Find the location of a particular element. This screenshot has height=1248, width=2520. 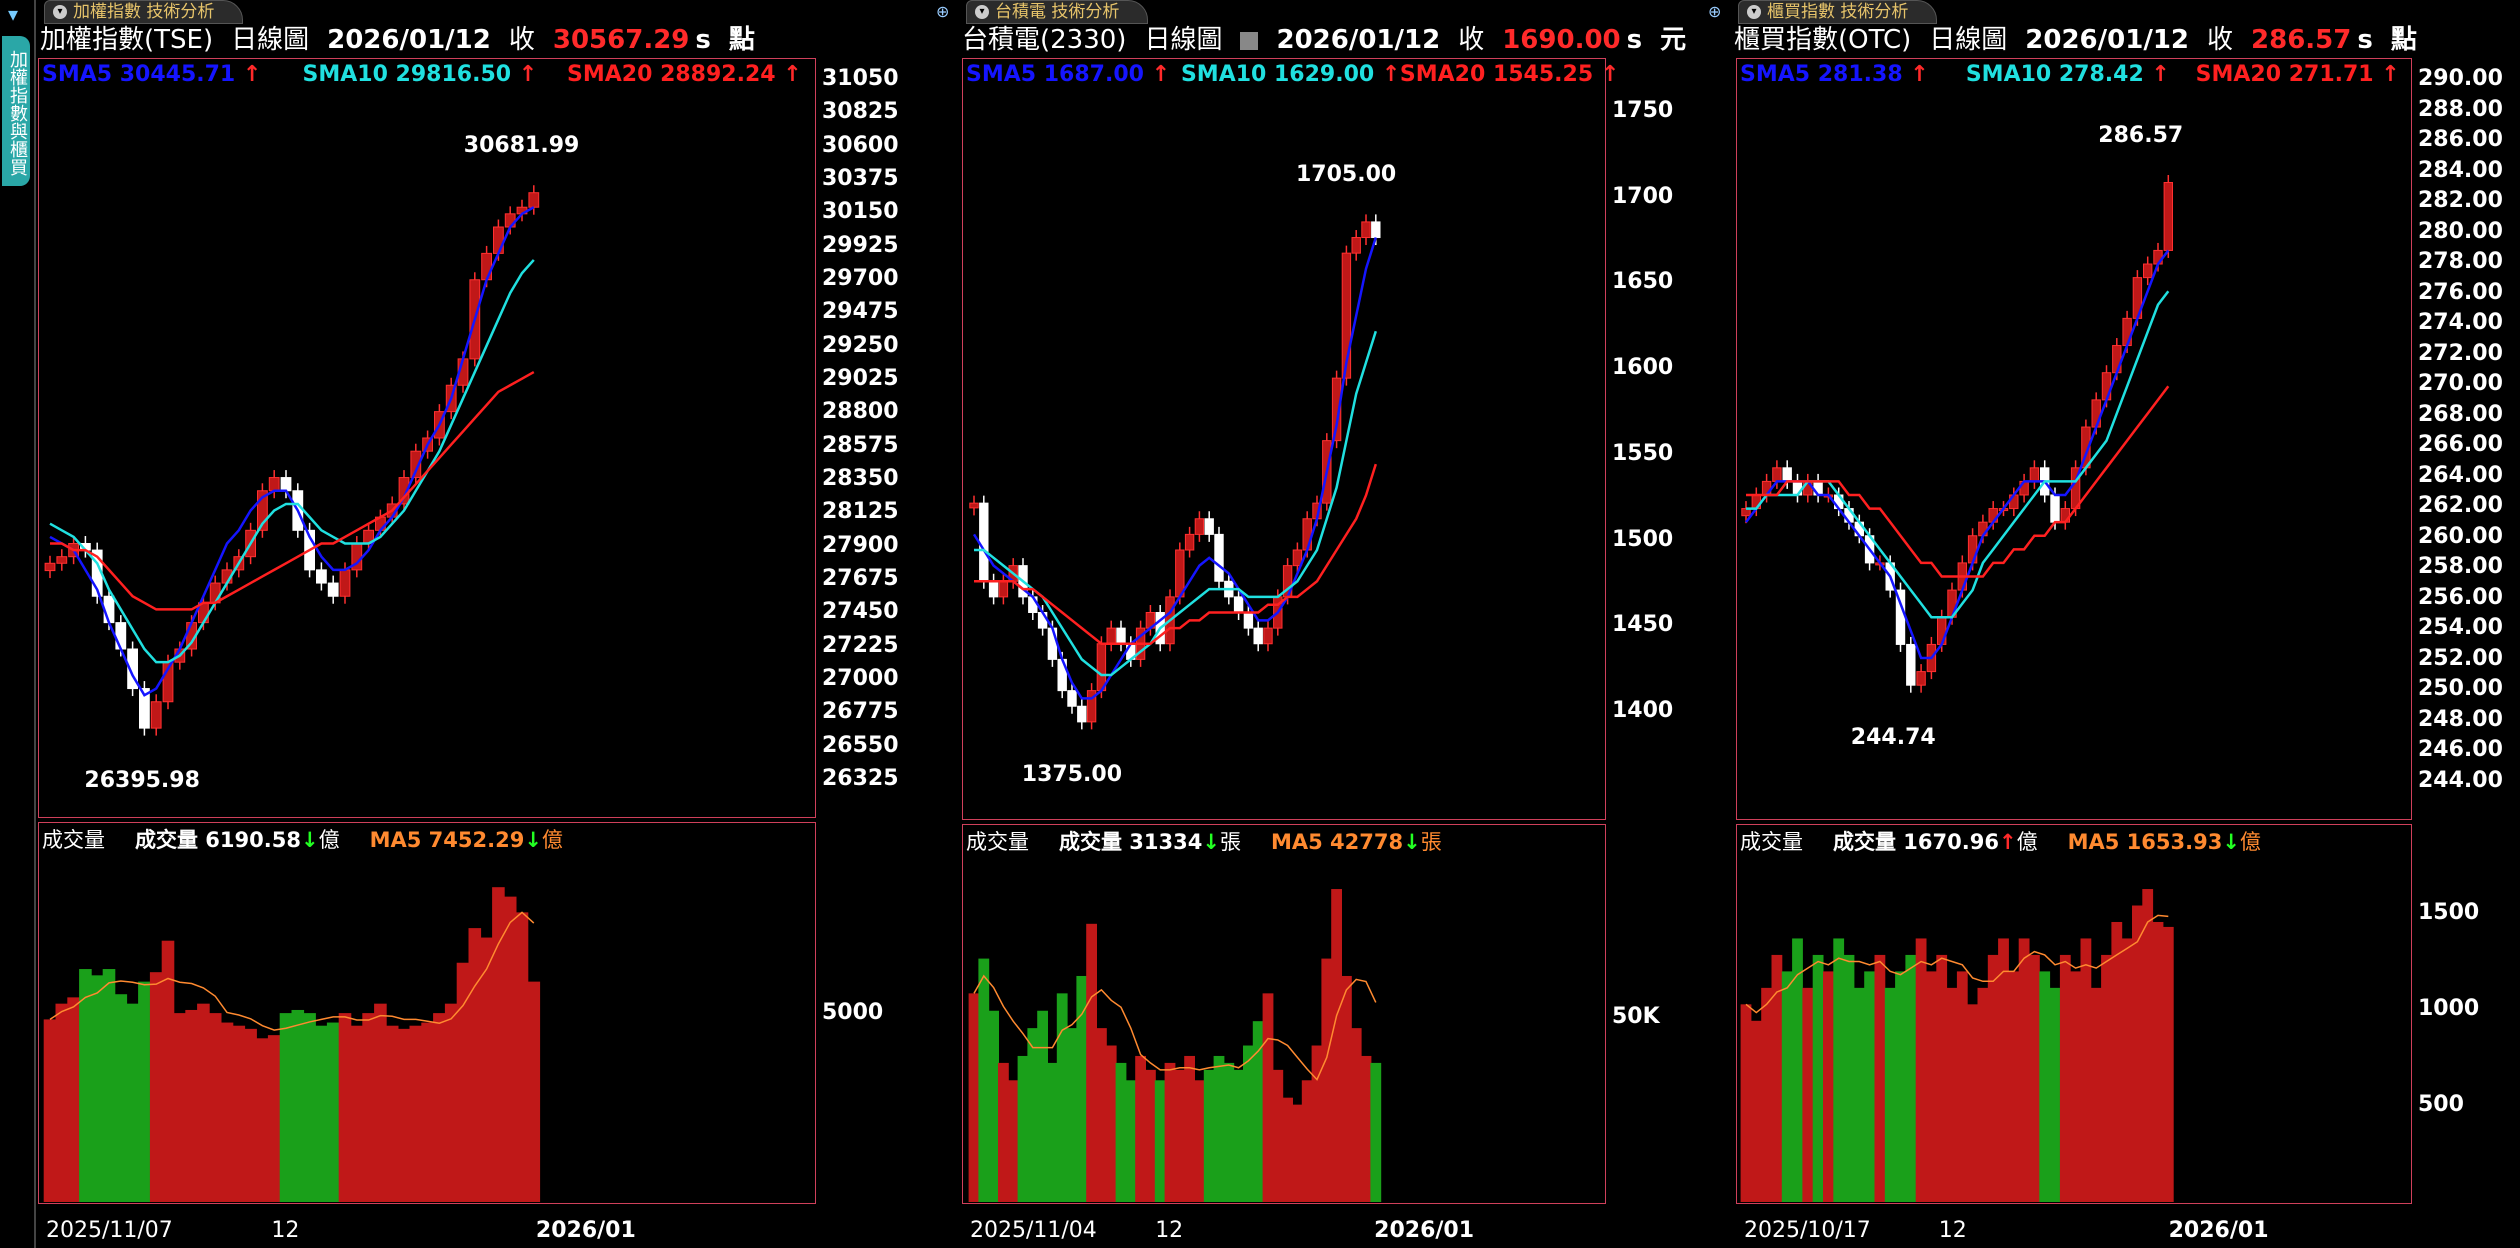

price-tick-label: 27225 is located at coordinates (860, 645).